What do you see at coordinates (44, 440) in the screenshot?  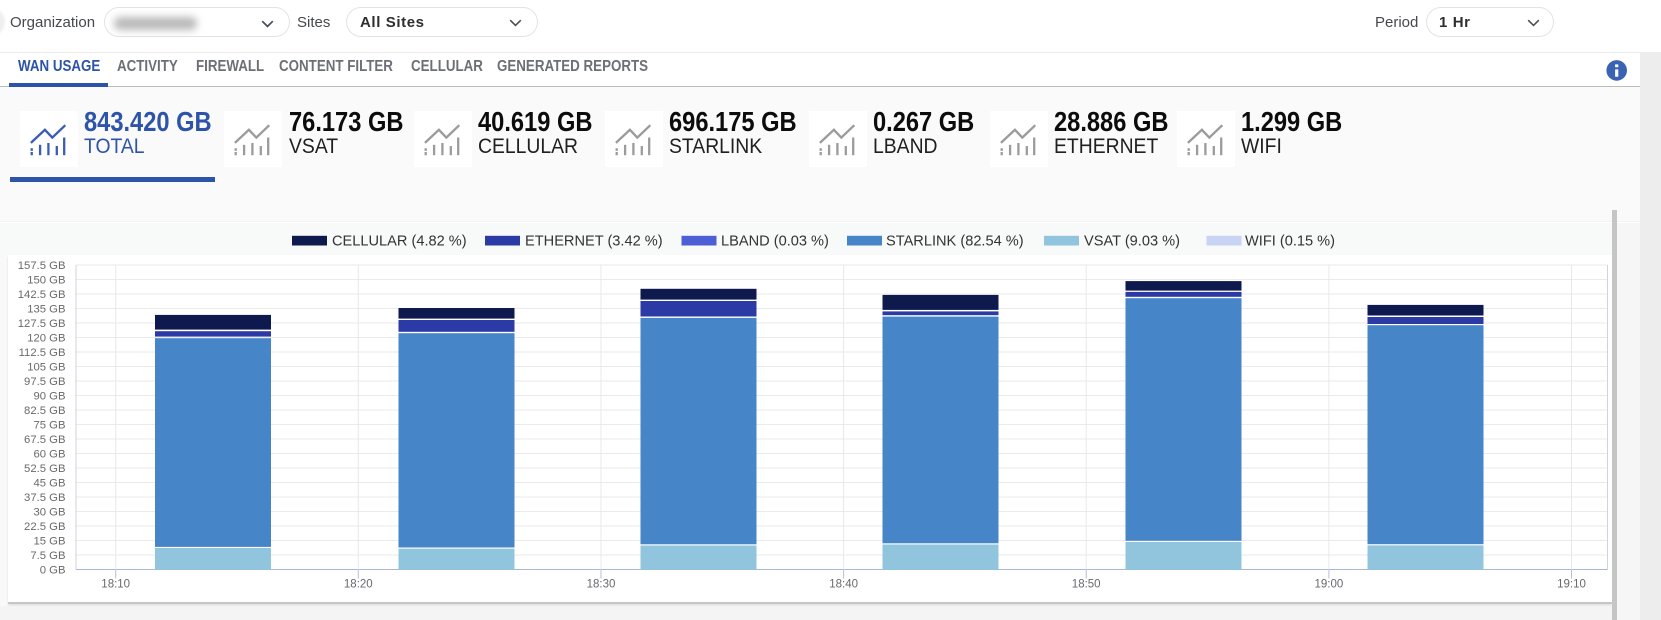 I see `svg-text: 67.5 GB` at bounding box center [44, 440].